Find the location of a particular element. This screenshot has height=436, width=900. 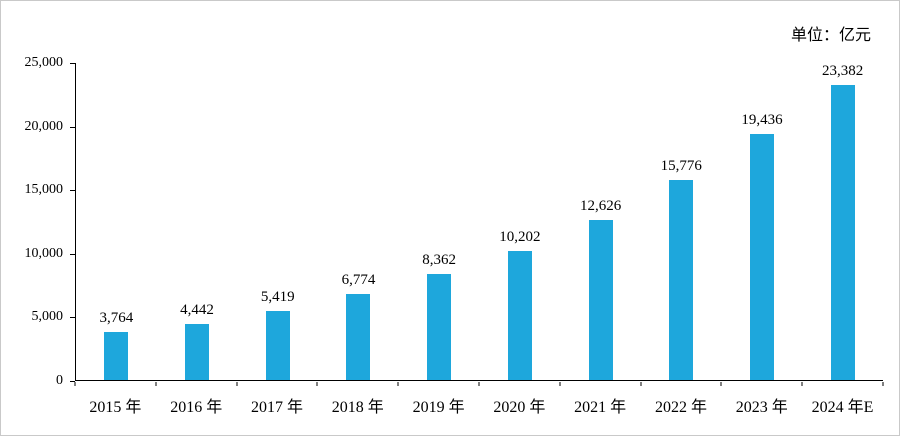

bar-value-label: 3,764 is located at coordinates (116, 318).